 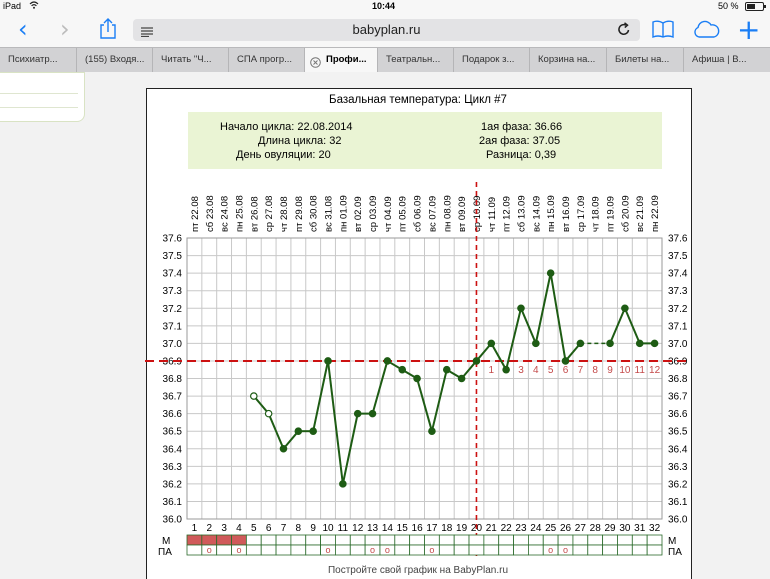 I want to click on difference: Разница: 0,39, so click(x=521, y=155).